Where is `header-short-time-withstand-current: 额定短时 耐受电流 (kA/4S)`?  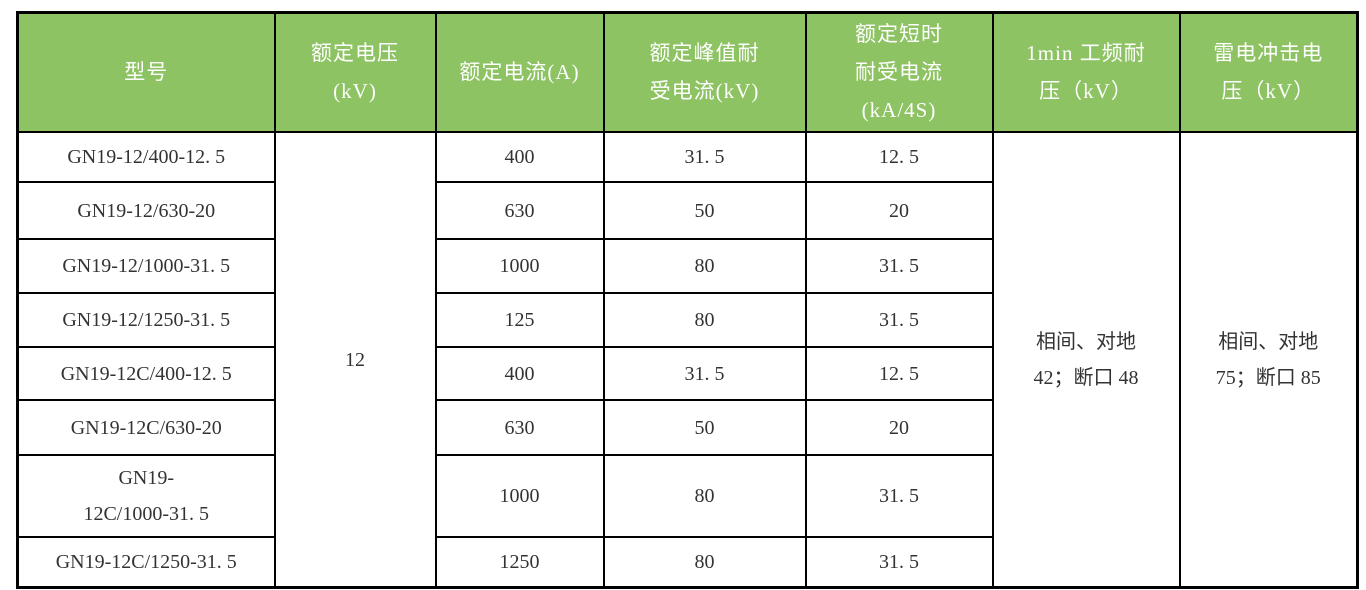
header-short-time-withstand-current: 额定短时 耐受电流 (kA/4S) is located at coordinates (899, 72).